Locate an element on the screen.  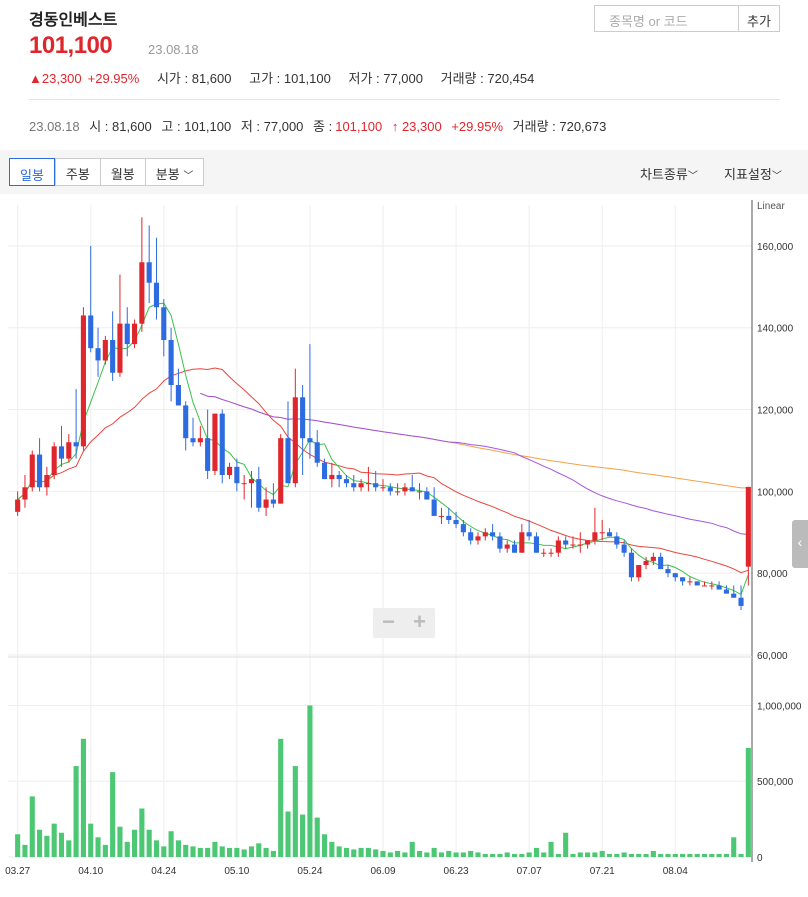
x-tick-label: 04.10 is located at coordinates (90, 871).